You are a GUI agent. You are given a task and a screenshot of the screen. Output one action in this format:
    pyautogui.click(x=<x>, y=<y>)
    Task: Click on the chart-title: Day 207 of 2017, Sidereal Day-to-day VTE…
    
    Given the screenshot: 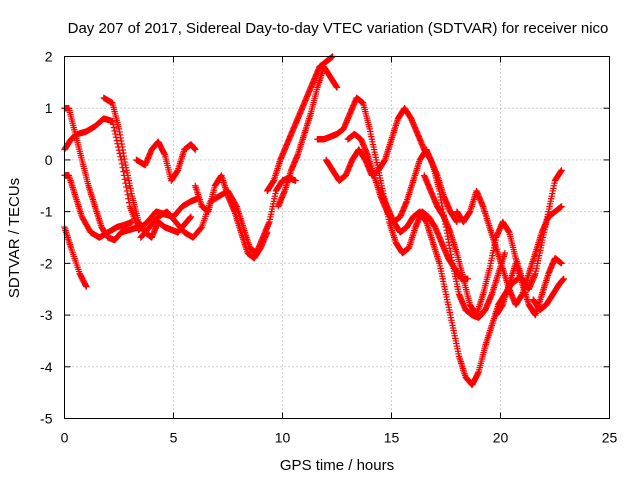 What is the action you would take?
    pyautogui.click(x=338, y=28)
    